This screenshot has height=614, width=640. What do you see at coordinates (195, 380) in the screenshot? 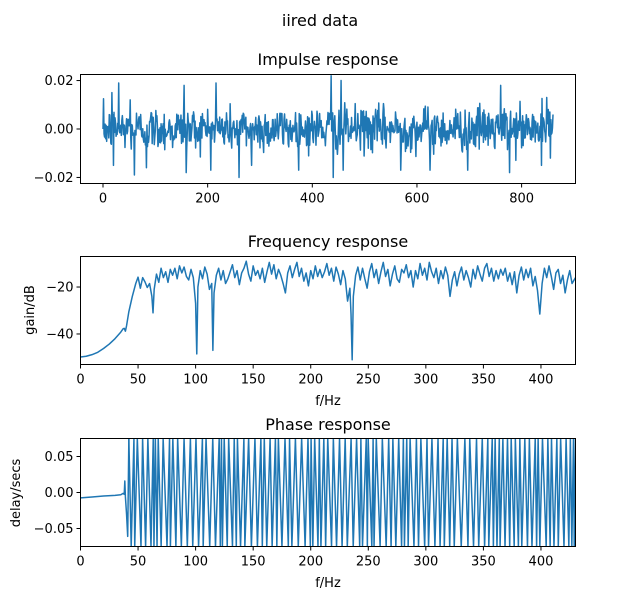
I see `frequency-response-xtick-label: 100` at bounding box center [195, 380].